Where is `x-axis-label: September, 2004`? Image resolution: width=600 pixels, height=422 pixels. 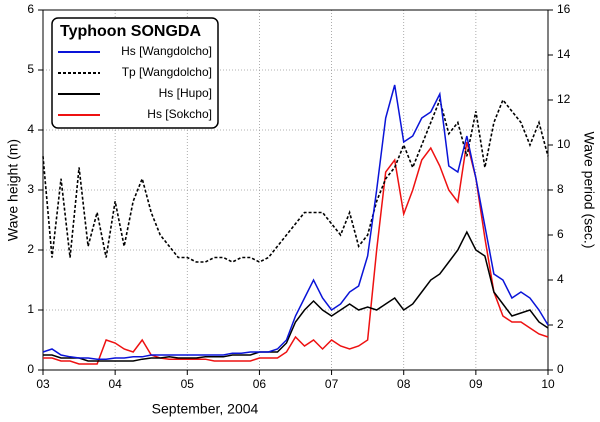
x-axis-label: September, 2004 is located at coordinates (205, 409).